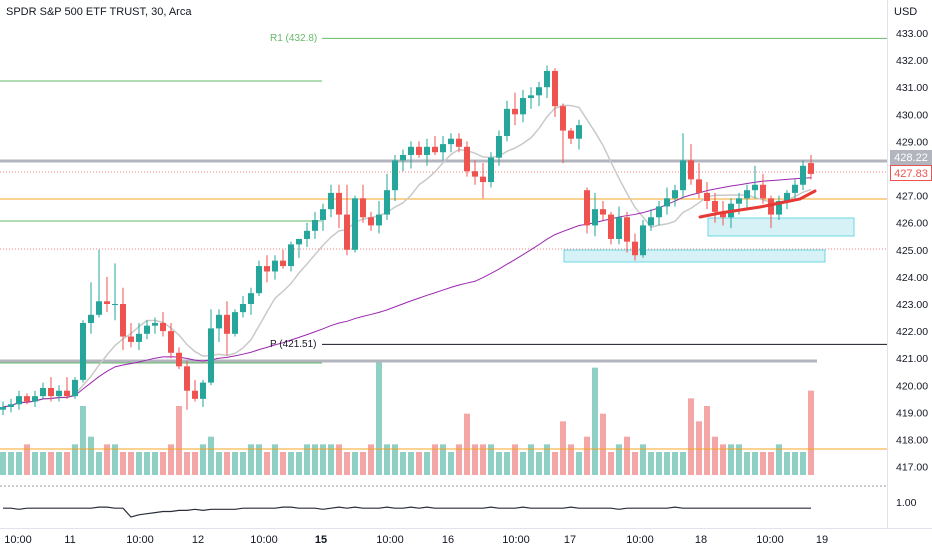 The height and width of the screenshot is (550, 932). I want to click on price-tick-label: 417.00, so click(912, 468).